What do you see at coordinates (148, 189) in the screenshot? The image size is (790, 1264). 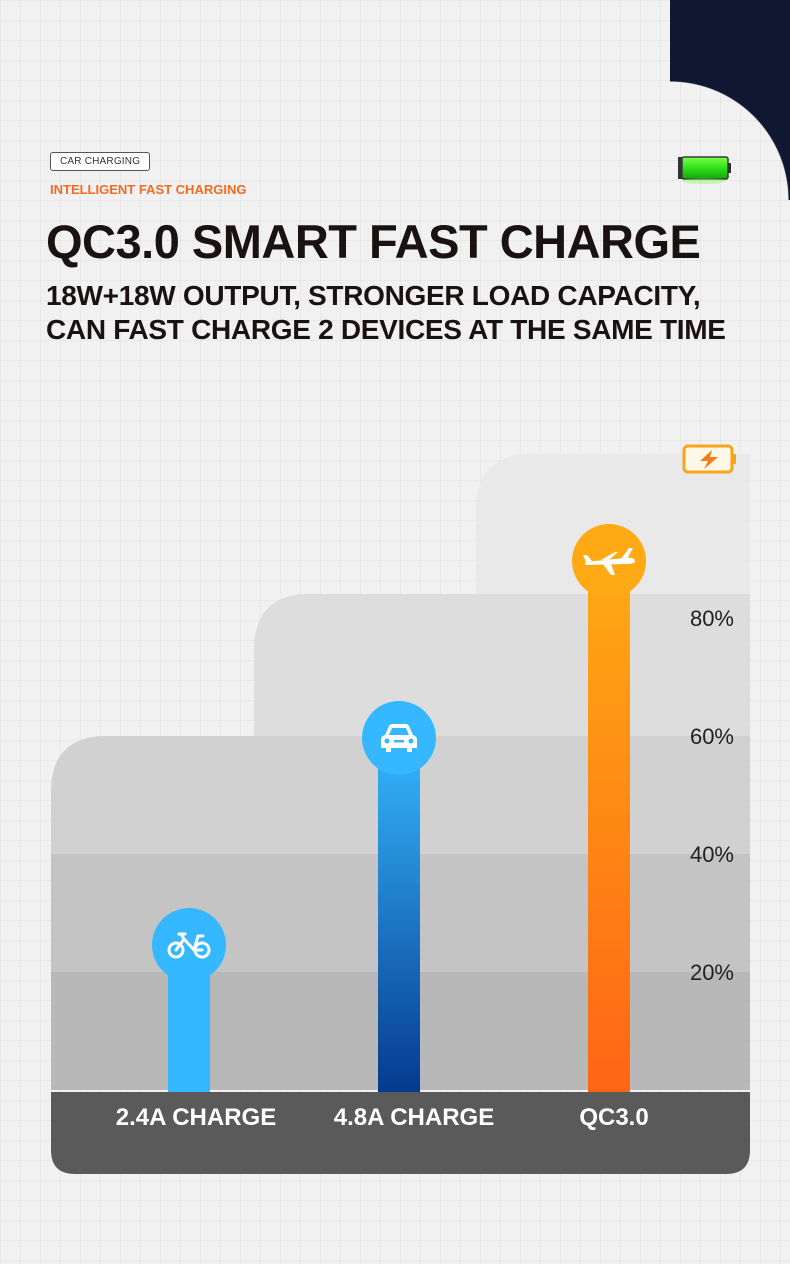 I see `category-subtitle: INTELLIGENT FAST CHARGING` at bounding box center [148, 189].